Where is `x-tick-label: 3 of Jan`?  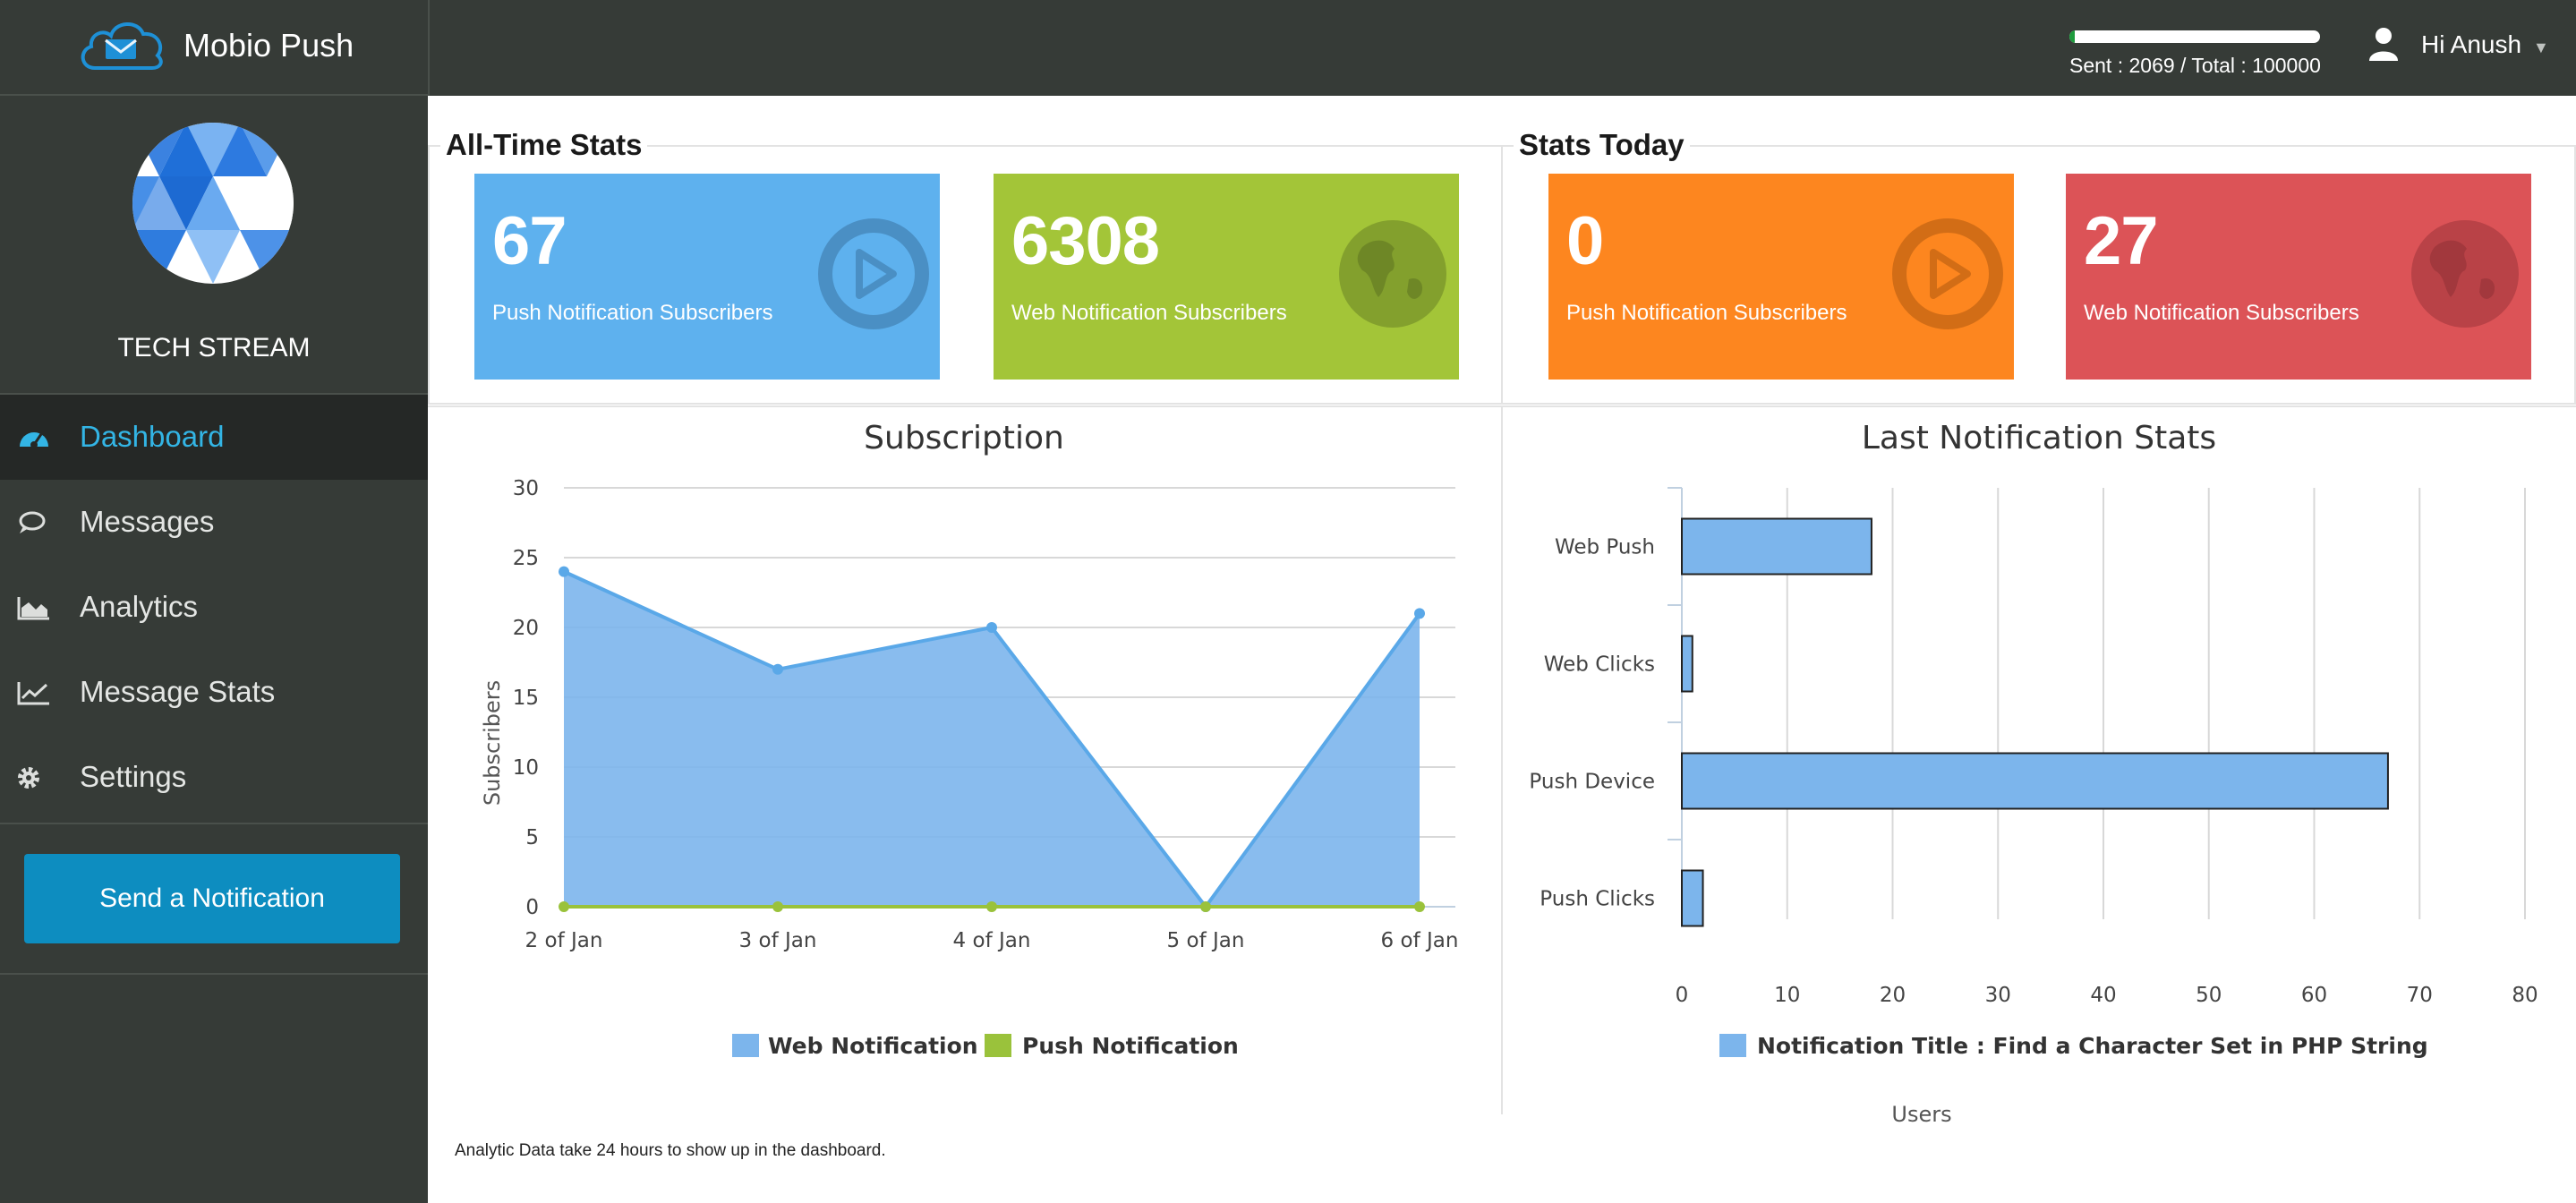 x-tick-label: 3 of Jan is located at coordinates (778, 940).